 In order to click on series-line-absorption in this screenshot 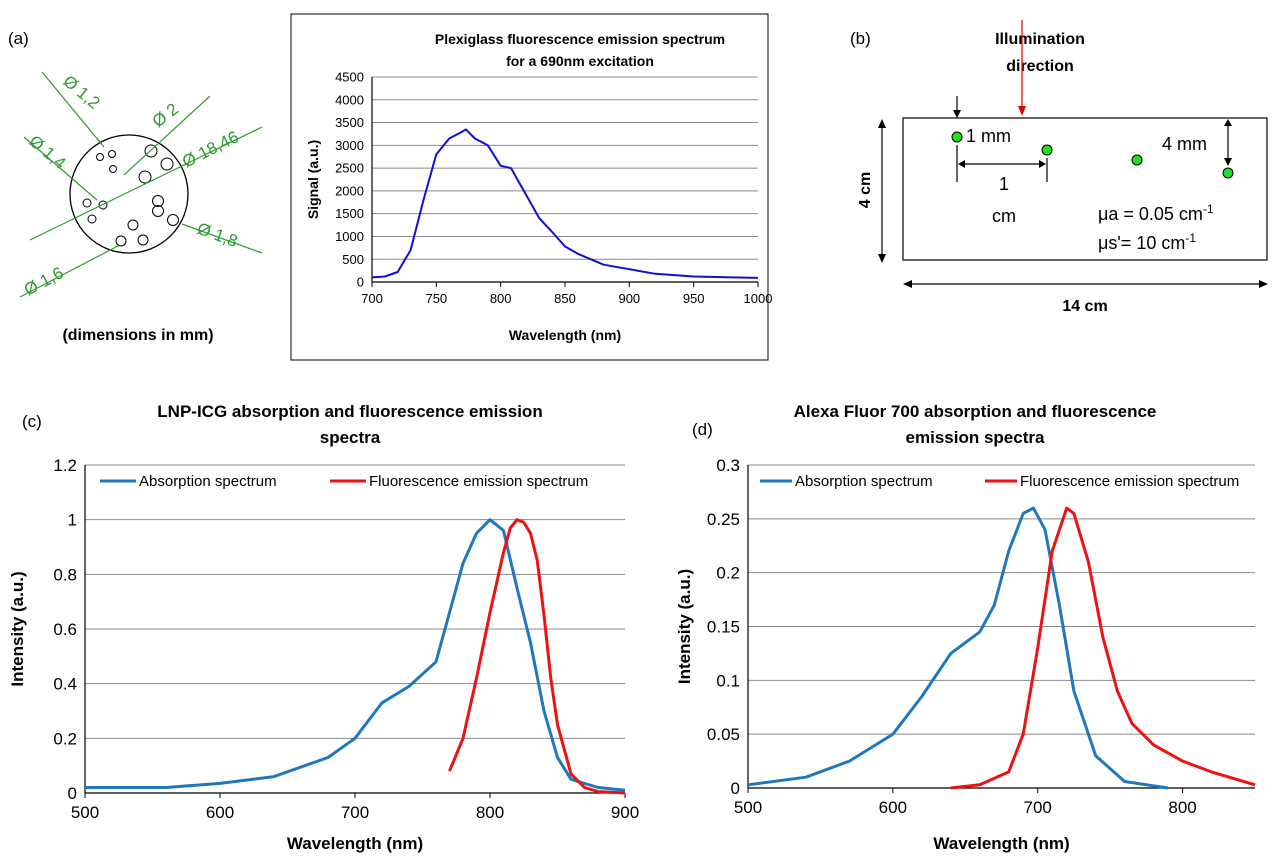, I will do `click(355, 655)`.